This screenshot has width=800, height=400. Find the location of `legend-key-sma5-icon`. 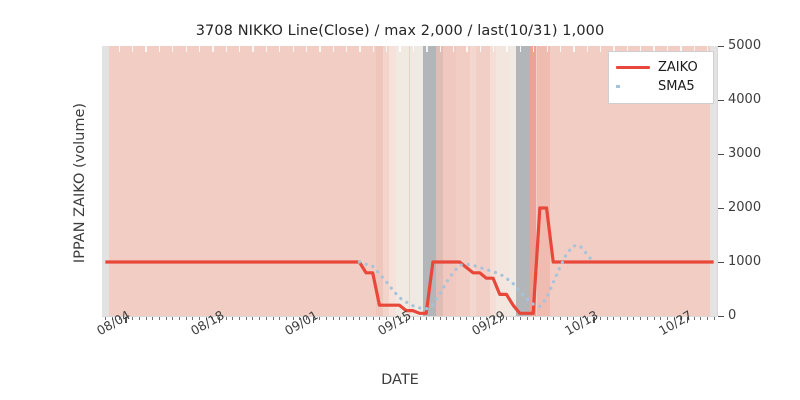

legend-key-sma5-icon is located at coordinates (633, 87).